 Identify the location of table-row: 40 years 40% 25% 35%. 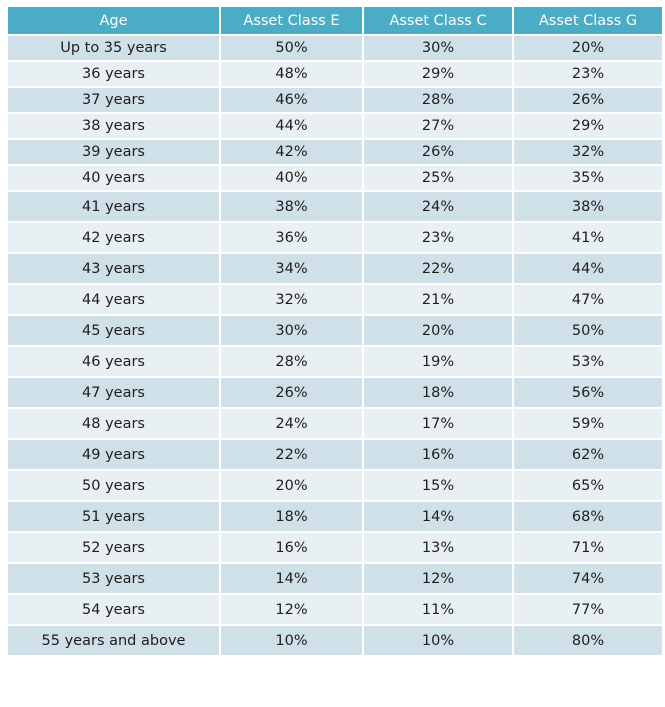
(335, 178).